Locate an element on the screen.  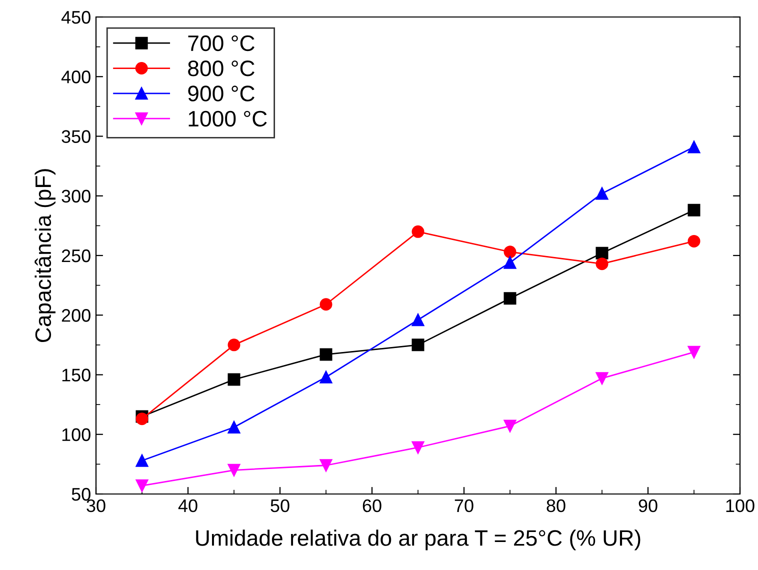
legend-label: 700 °C is located at coordinates (221, 43).